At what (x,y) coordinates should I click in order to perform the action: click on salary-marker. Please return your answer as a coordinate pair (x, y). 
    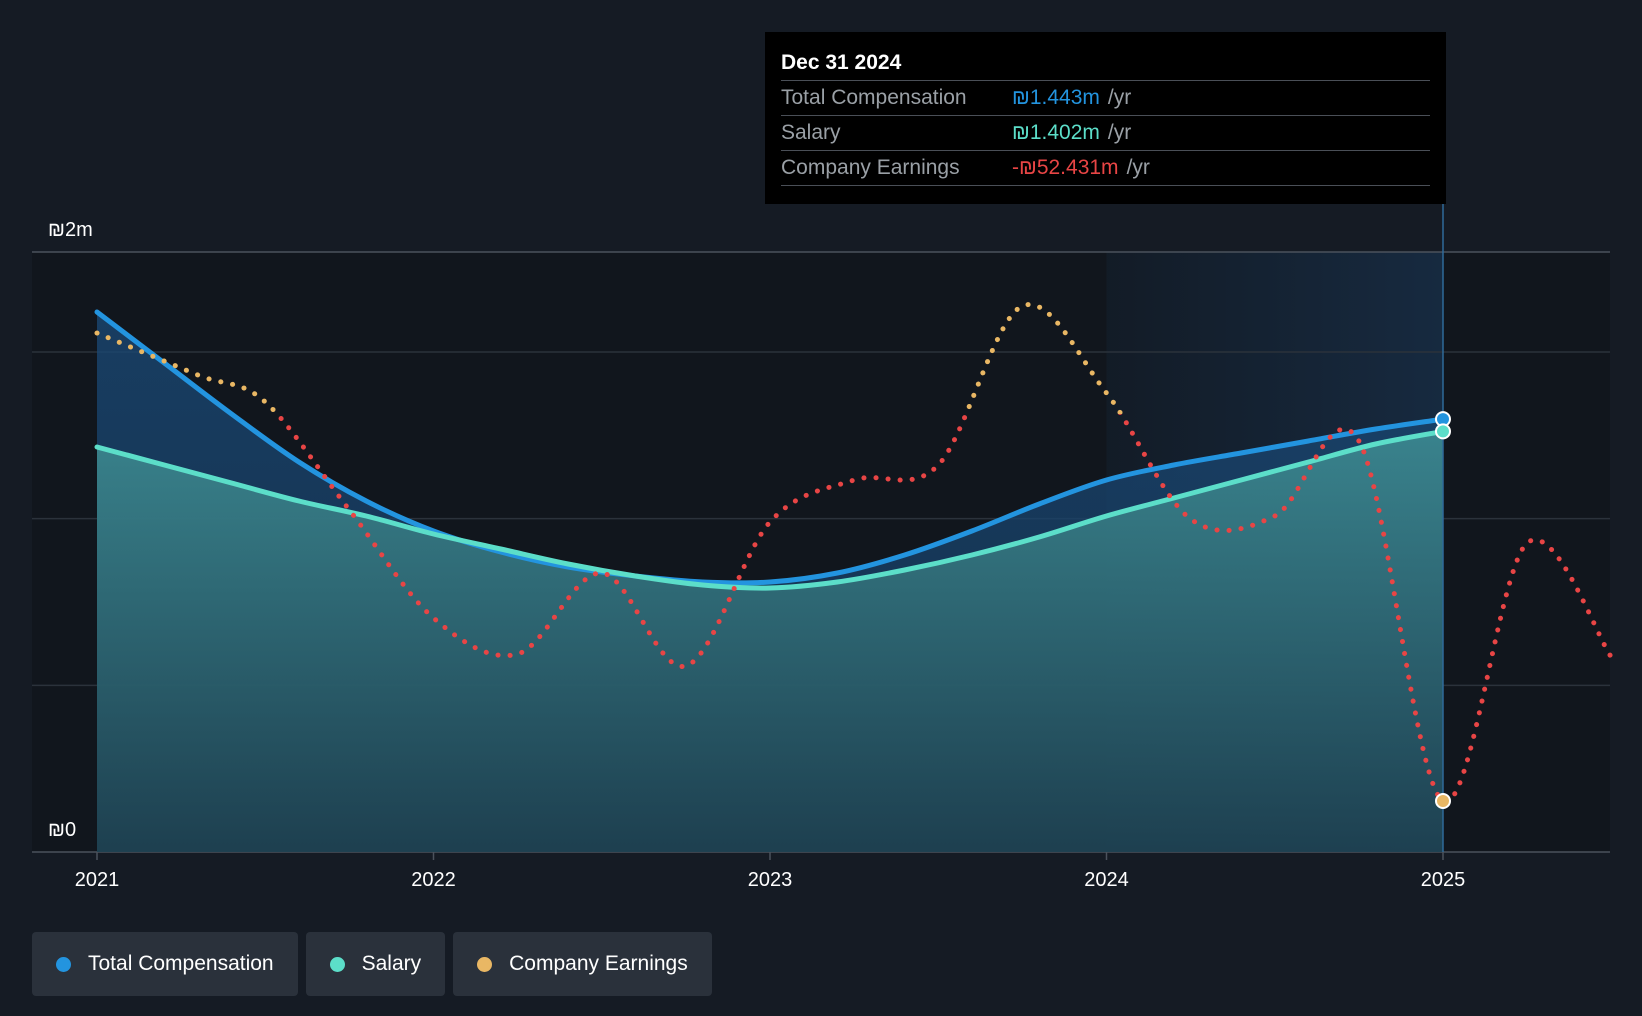
    Looking at the image, I should click on (1443, 431).